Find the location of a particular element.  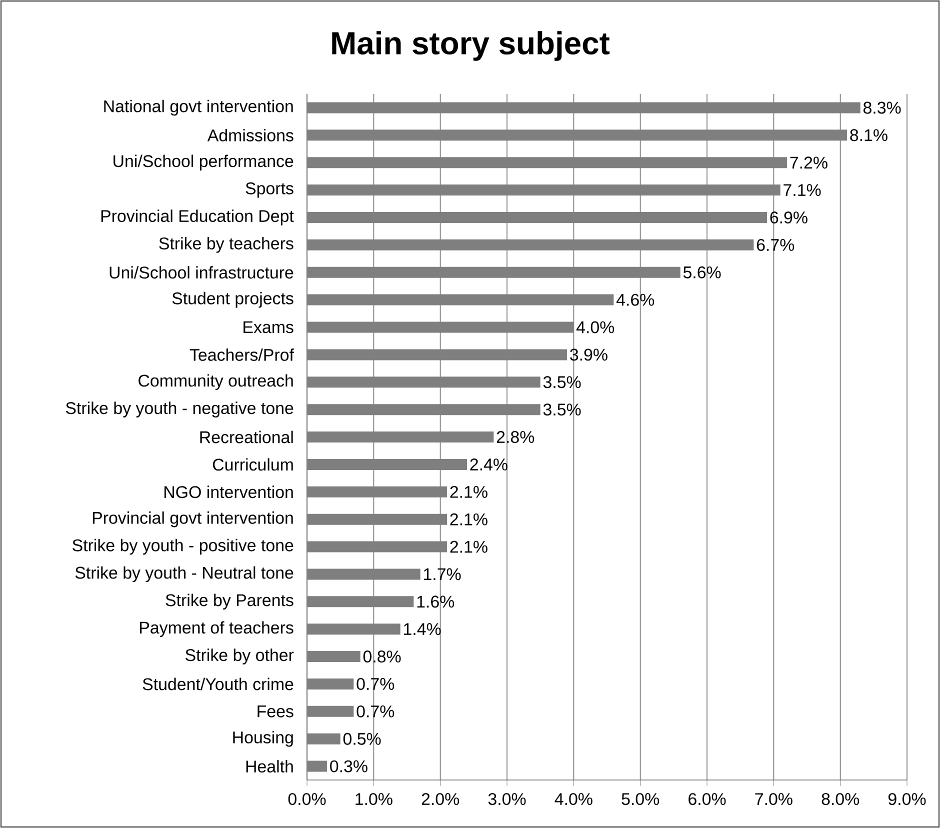

data-label: 3.9% is located at coordinates (589, 354).